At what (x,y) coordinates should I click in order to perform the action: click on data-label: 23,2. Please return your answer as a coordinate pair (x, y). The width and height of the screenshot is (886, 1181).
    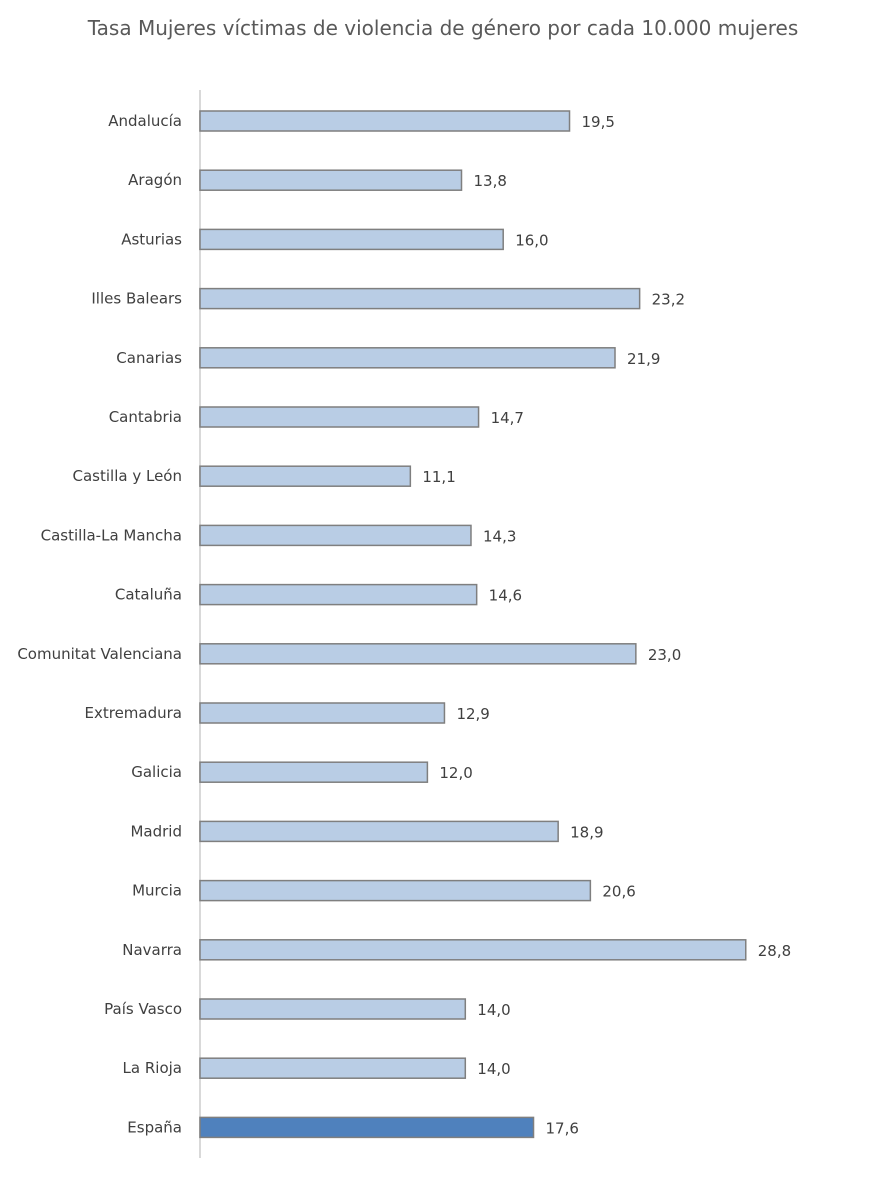
    Looking at the image, I should click on (668, 300).